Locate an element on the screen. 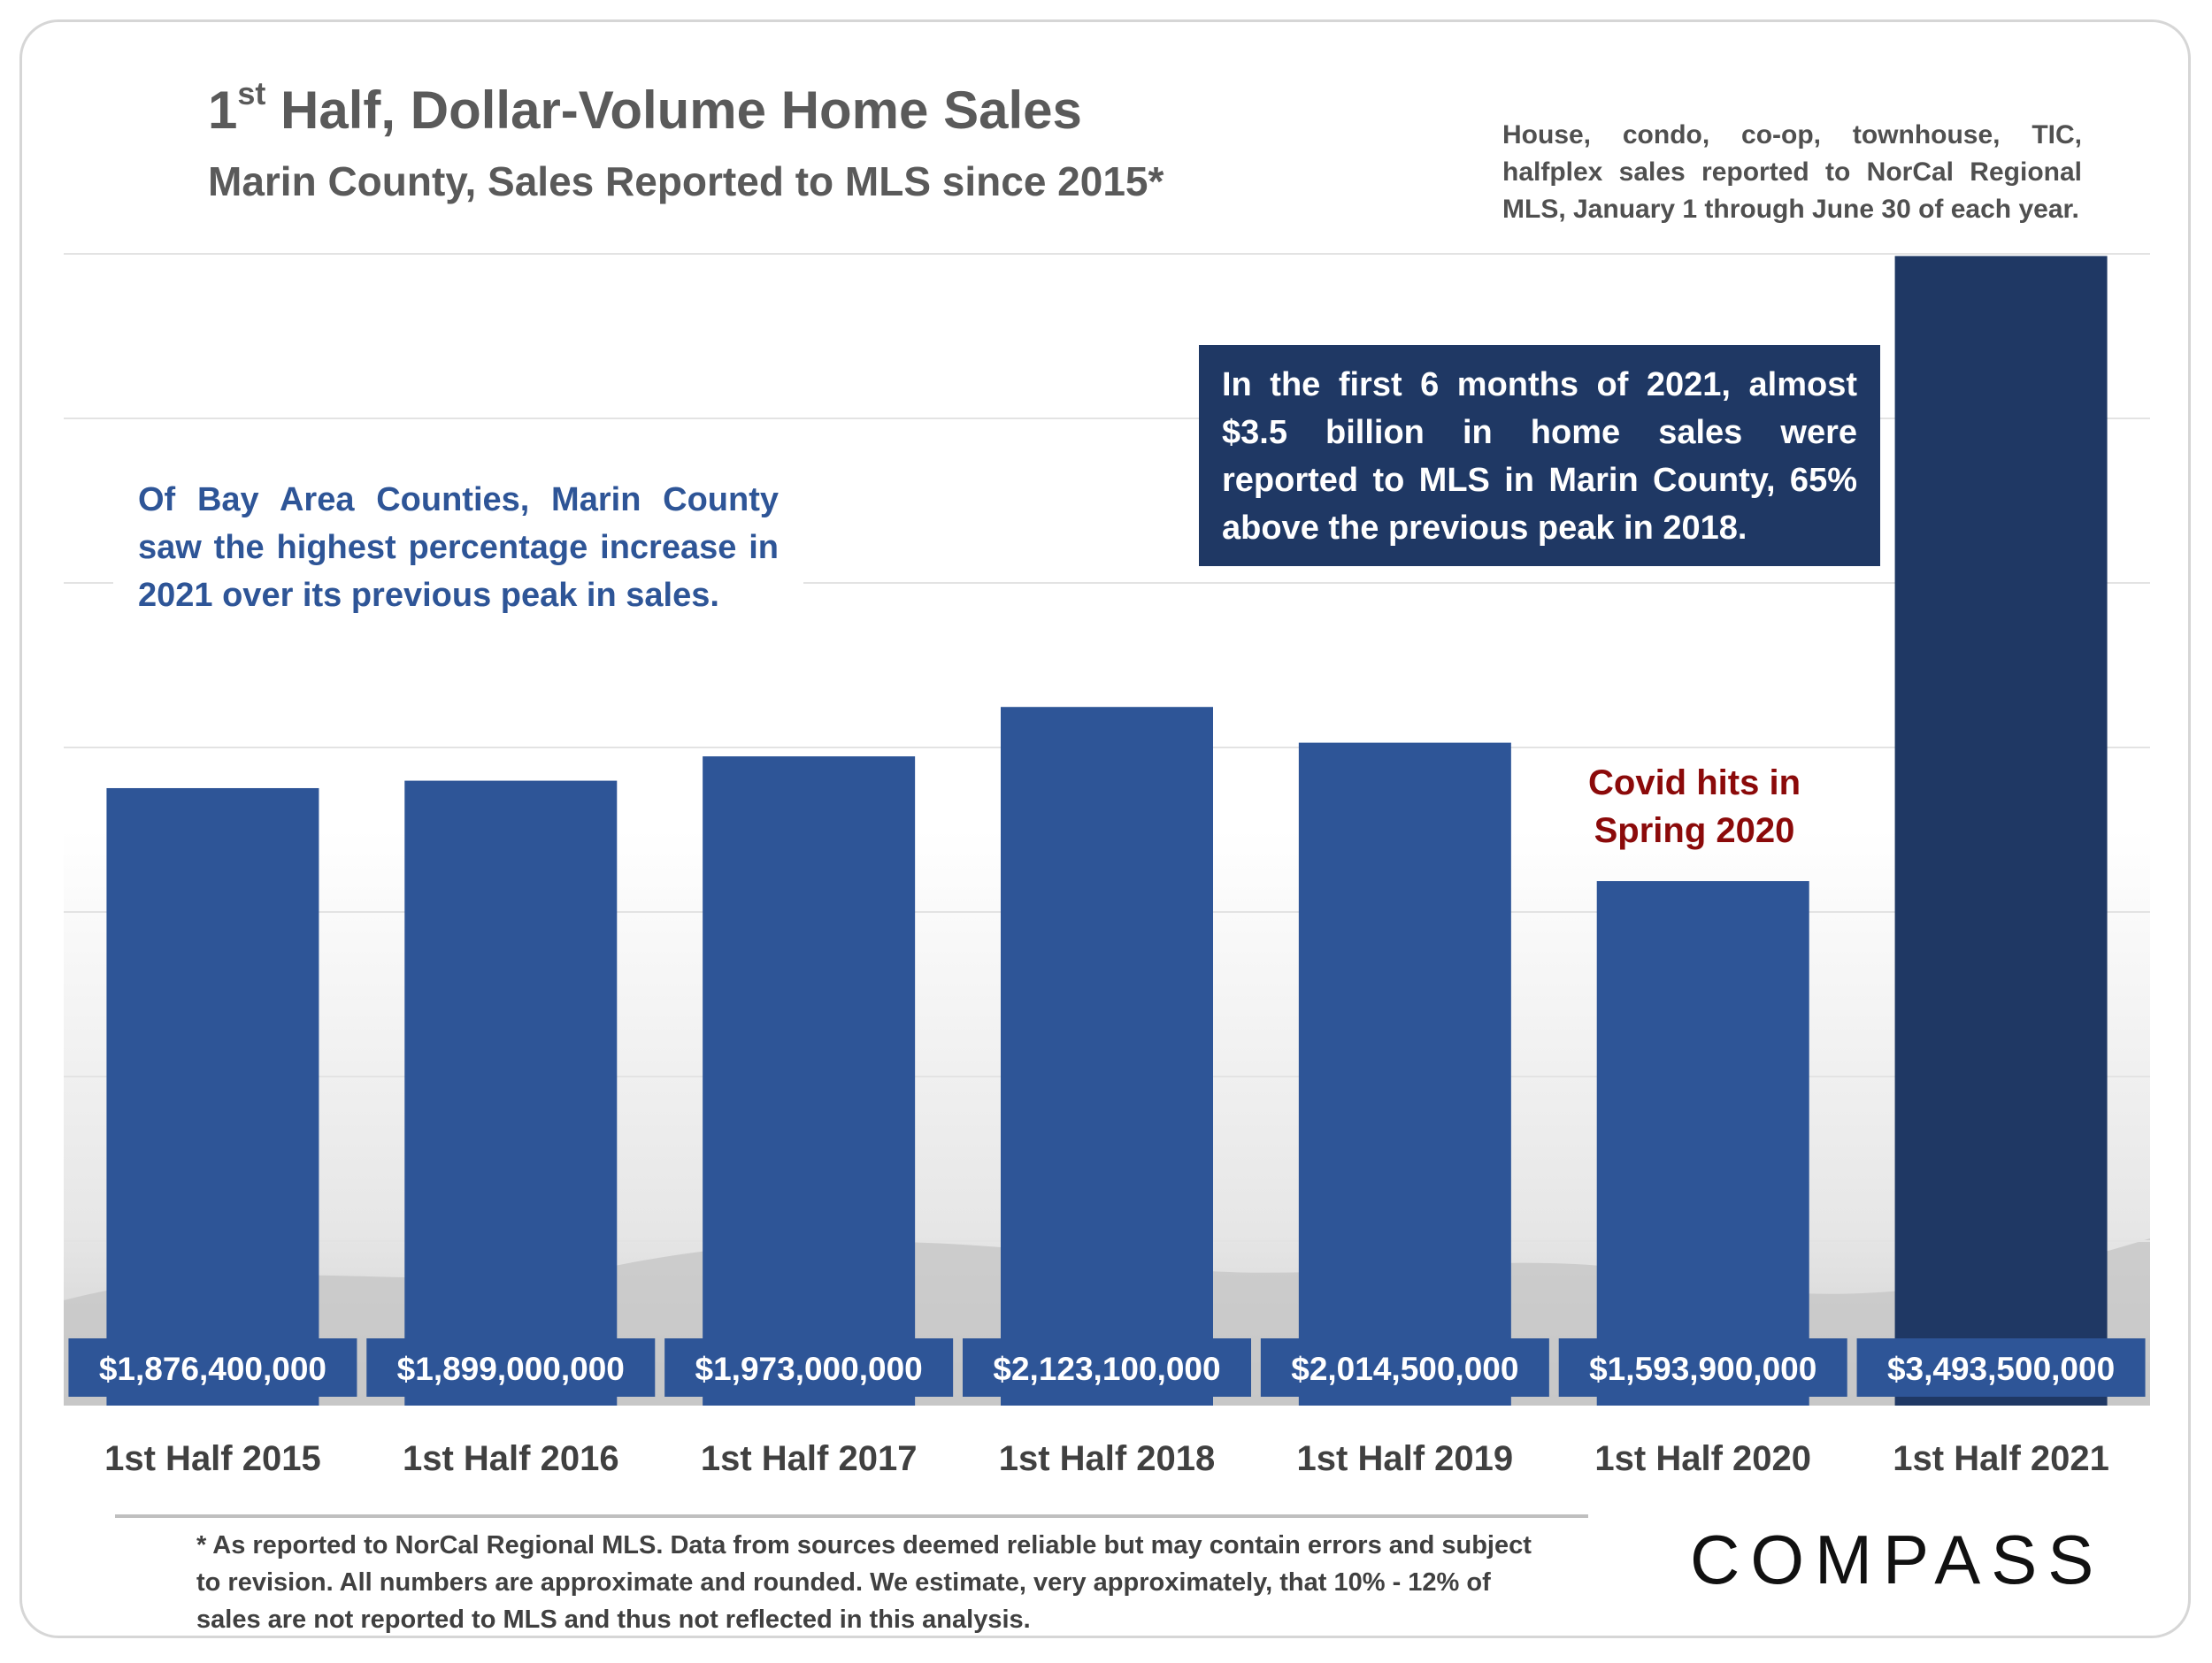  data-label: $2,014,500,000 is located at coordinates (1404, 1369).